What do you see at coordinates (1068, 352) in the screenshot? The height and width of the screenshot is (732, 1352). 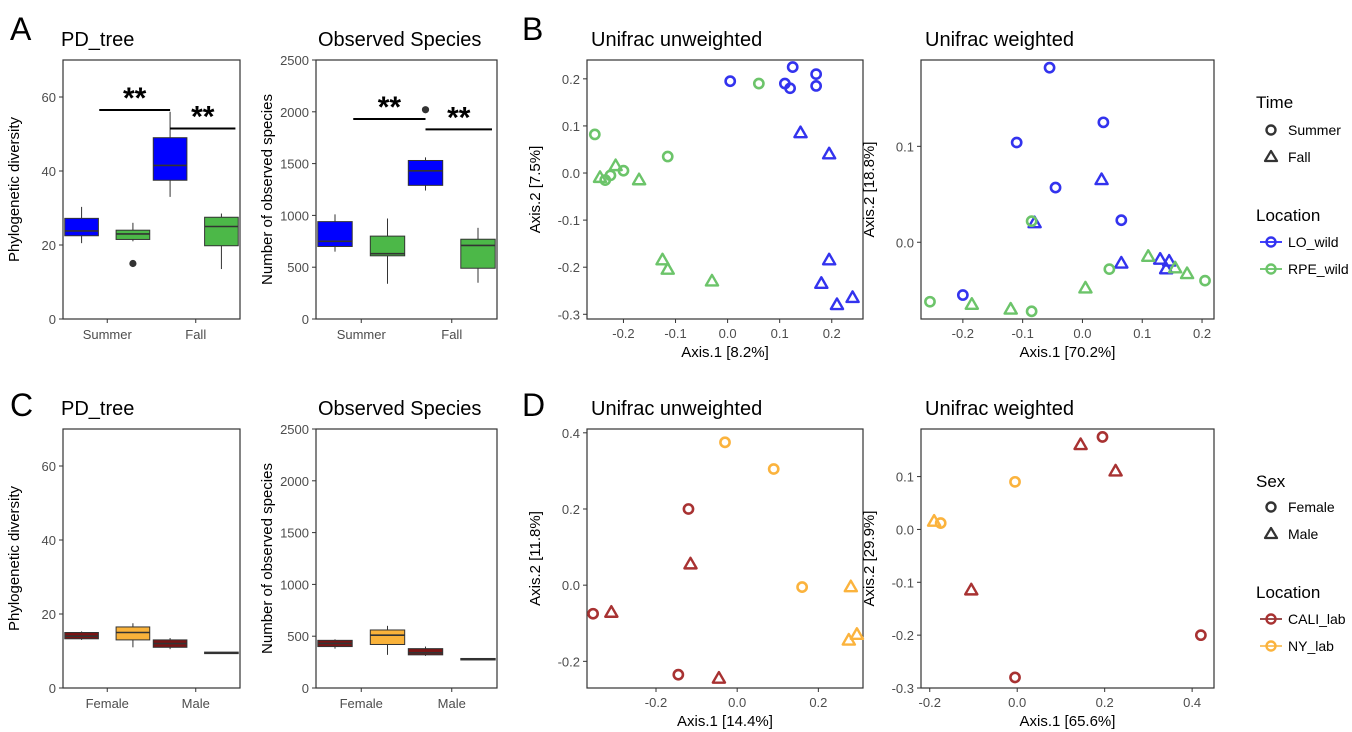 I see `x-axis-label: Axis.1 [70.2%]` at bounding box center [1068, 352].